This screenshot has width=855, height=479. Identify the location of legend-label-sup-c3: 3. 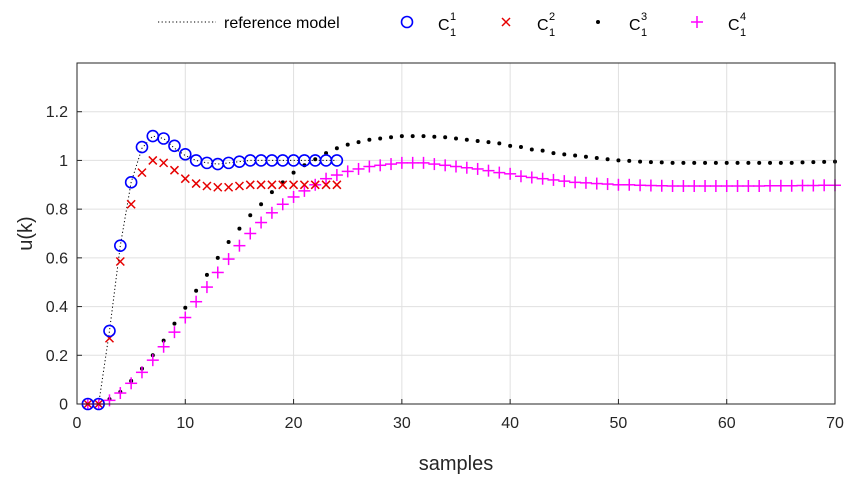
(644, 17).